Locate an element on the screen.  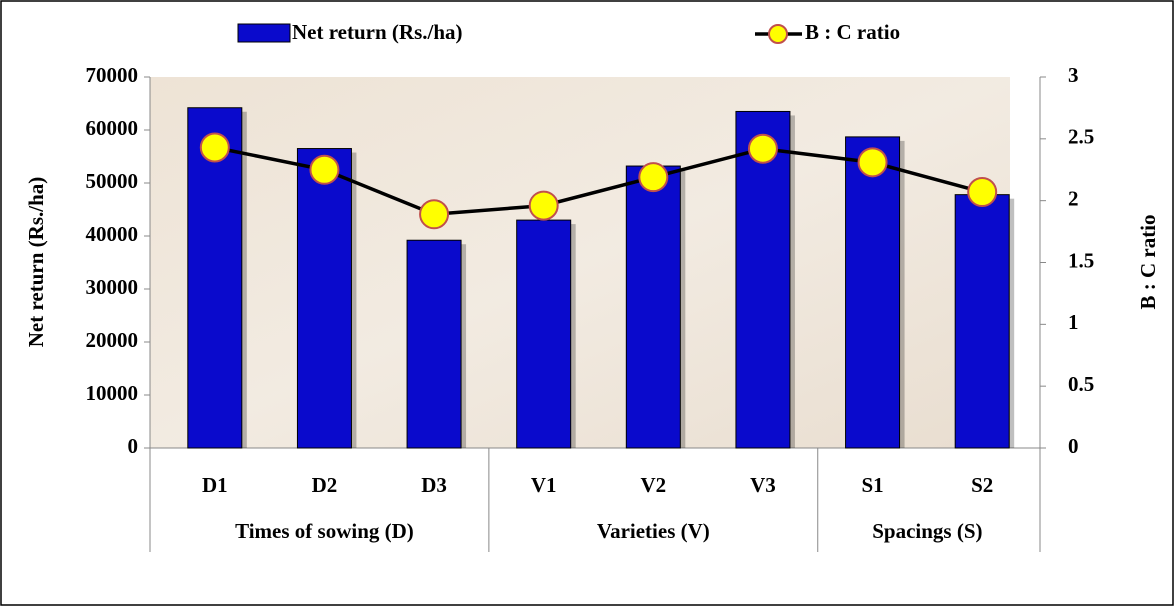
legend-label: B : C ratio is located at coordinates (852, 32).